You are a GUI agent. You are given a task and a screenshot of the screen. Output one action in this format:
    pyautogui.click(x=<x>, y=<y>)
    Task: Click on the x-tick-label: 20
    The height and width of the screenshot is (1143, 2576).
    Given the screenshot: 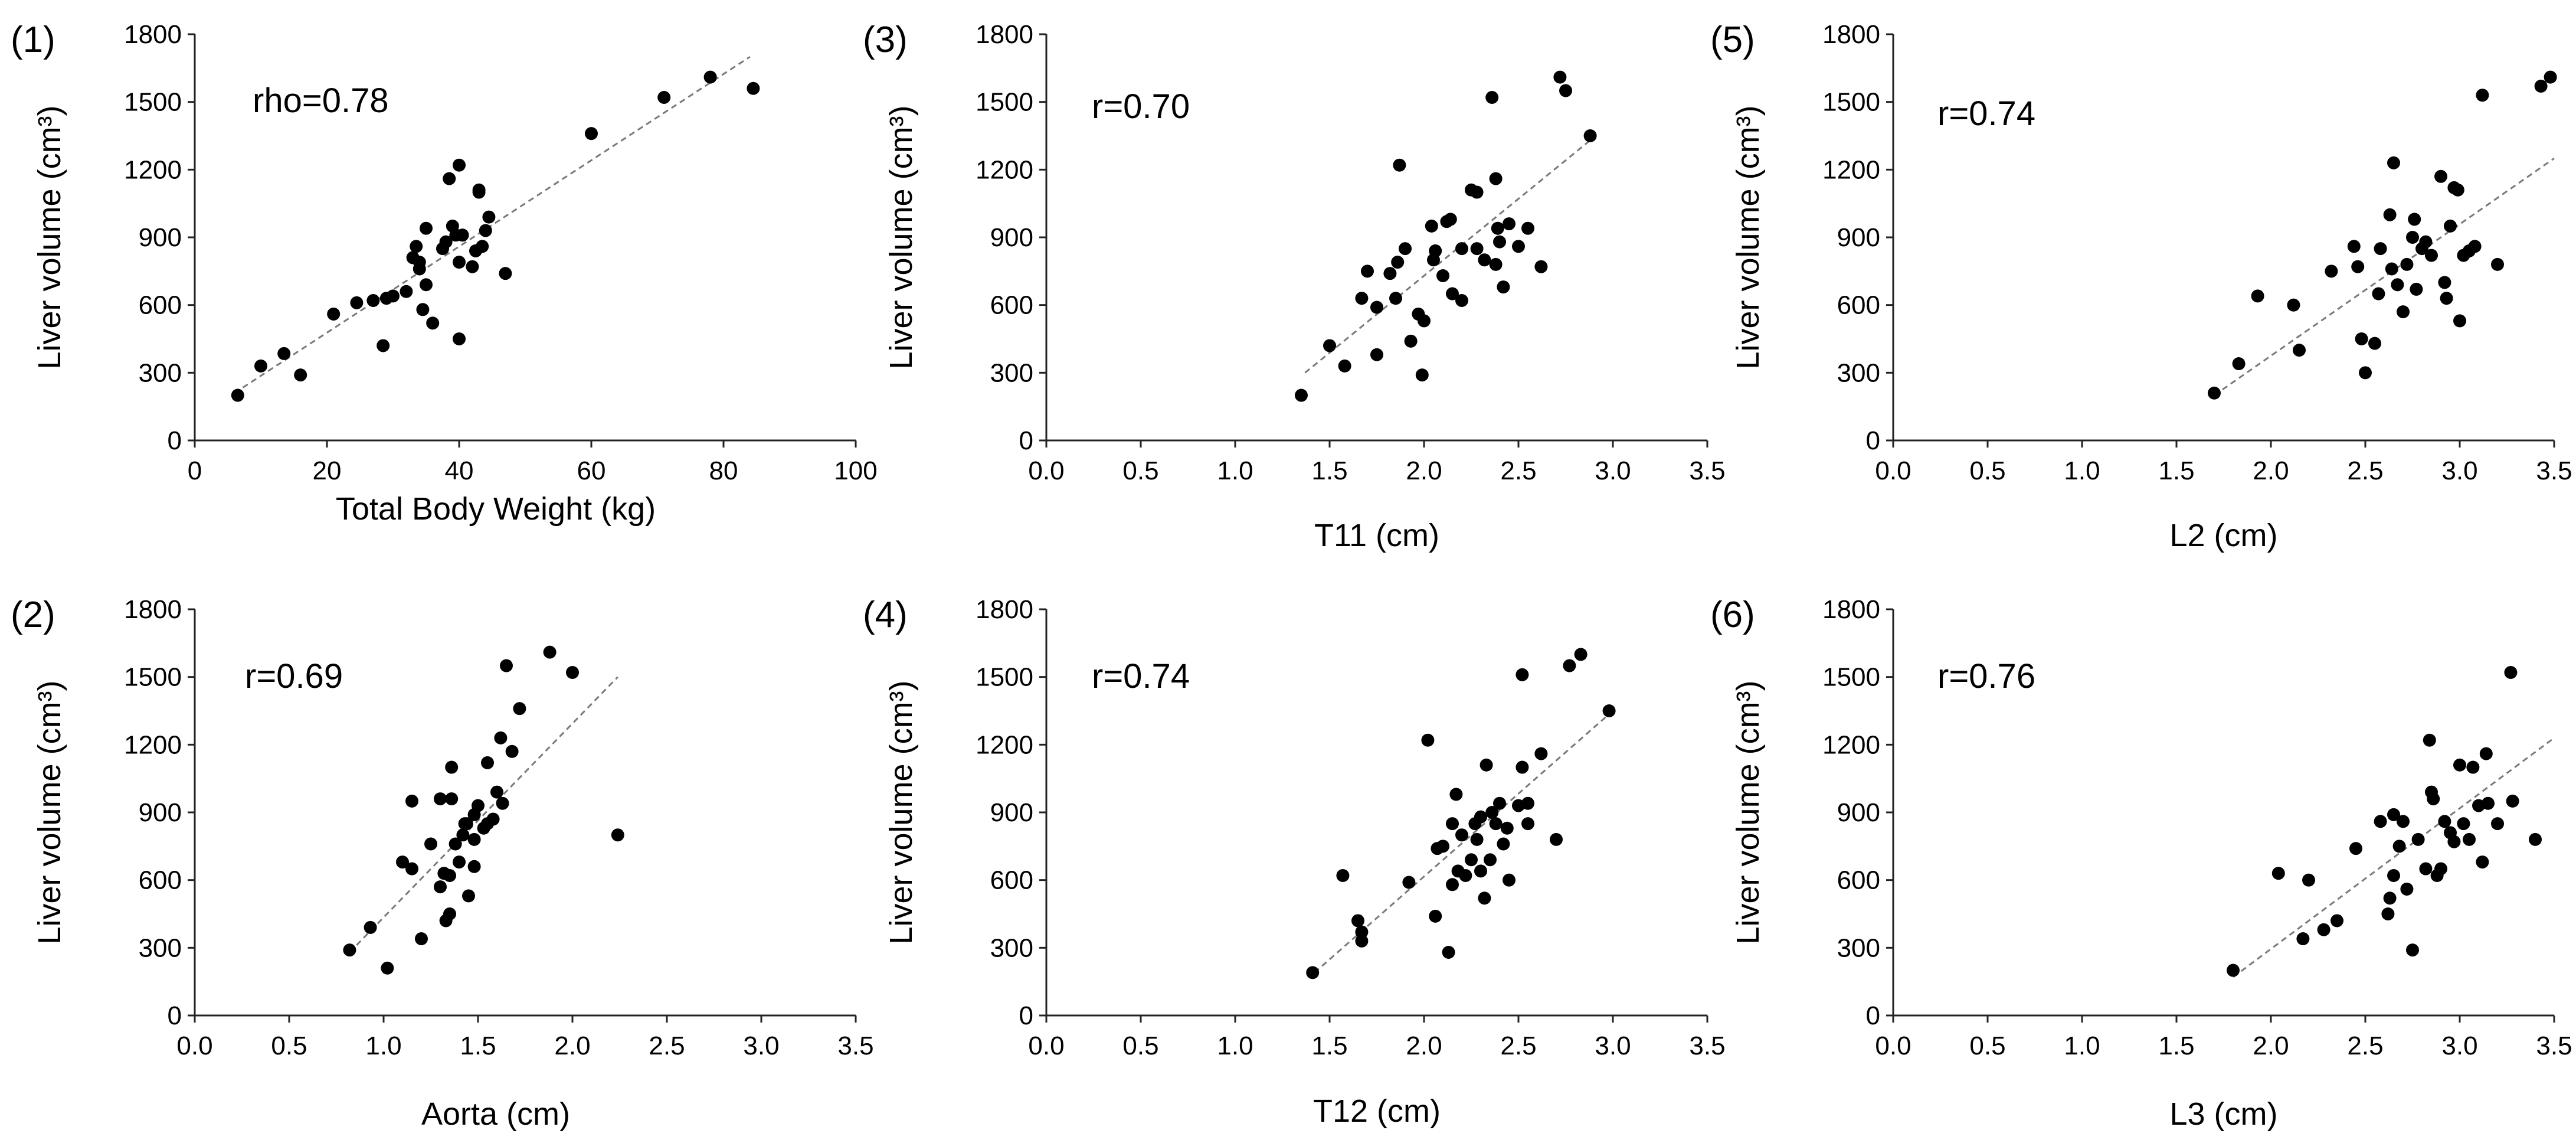 What is the action you would take?
    pyautogui.click(x=328, y=470)
    